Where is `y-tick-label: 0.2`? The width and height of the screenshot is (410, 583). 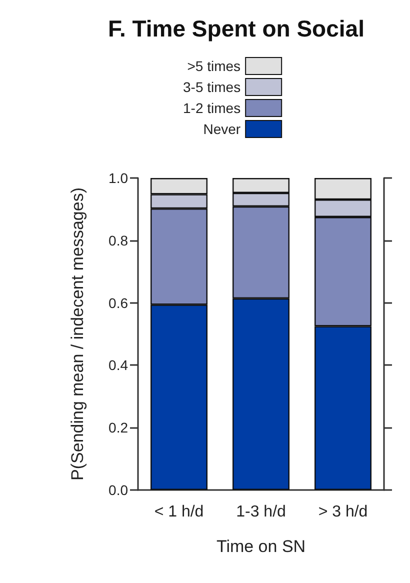
y-tick-label: 0.2 is located at coordinates (118, 428).